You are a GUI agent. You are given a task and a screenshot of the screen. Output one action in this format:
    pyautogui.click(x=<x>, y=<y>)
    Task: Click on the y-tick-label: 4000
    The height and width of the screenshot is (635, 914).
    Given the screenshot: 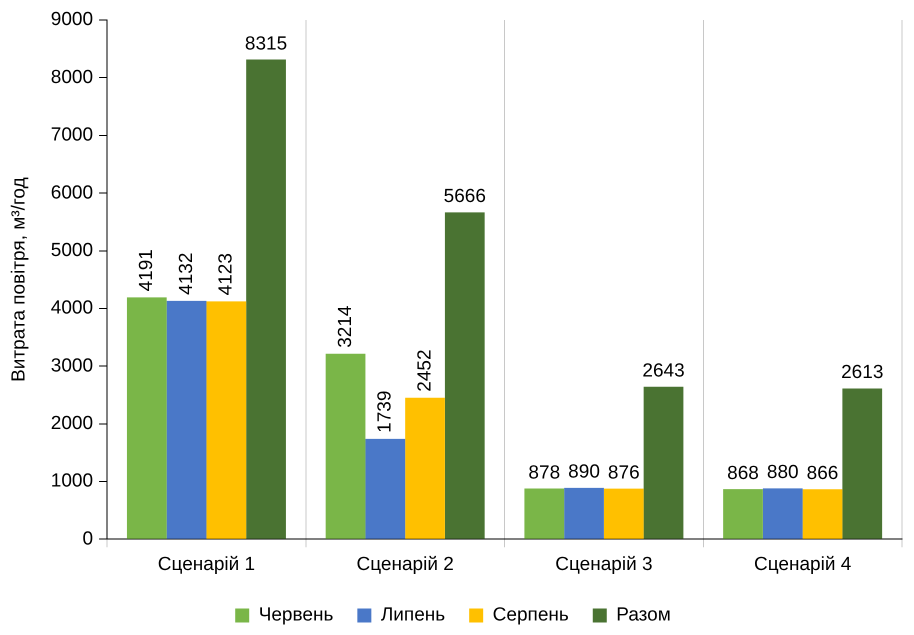 What is the action you would take?
    pyautogui.click(x=72, y=308)
    